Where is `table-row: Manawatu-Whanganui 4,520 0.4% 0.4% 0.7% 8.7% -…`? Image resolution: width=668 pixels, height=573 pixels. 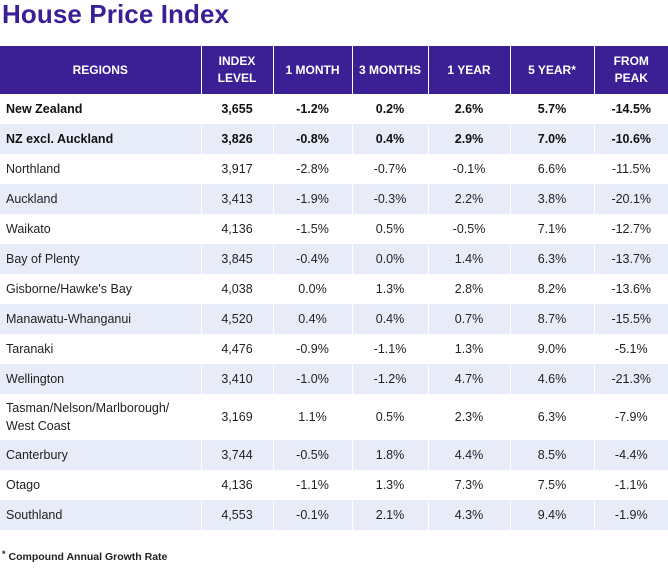 table-row: Manawatu-Whanganui 4,520 0.4% 0.4% 0.7% 8.7% -… is located at coordinates (334, 319).